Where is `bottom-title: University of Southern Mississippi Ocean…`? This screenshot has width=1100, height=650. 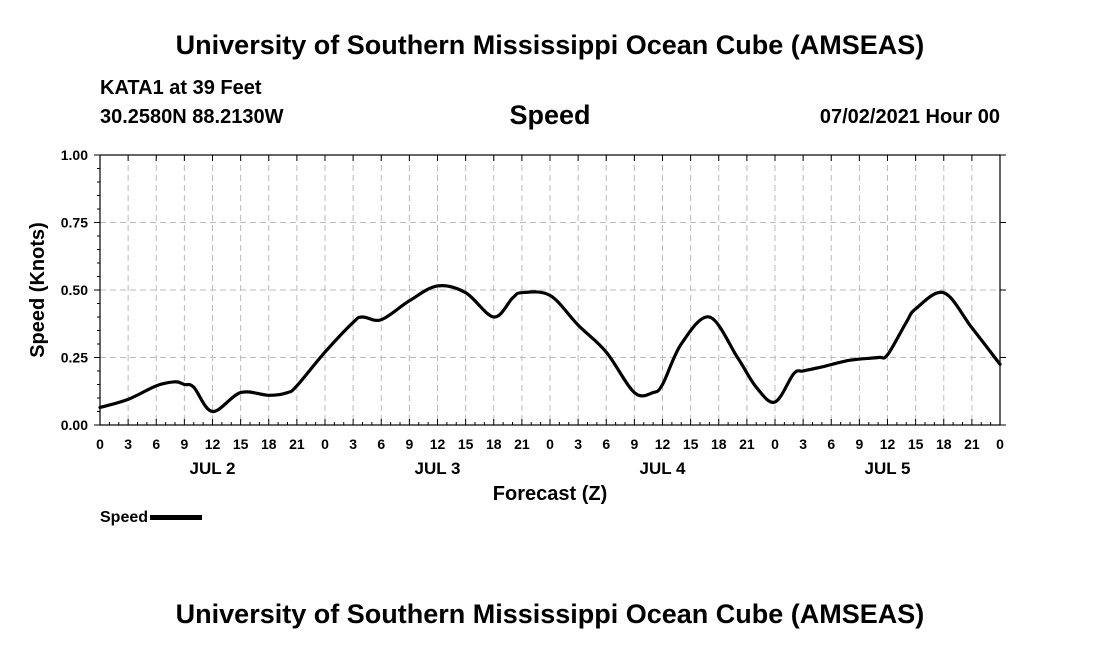 bottom-title: University of Southern Mississippi Ocean… is located at coordinates (550, 614).